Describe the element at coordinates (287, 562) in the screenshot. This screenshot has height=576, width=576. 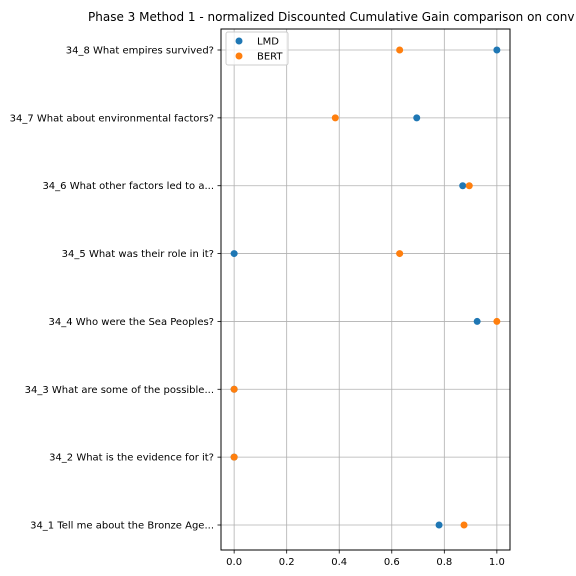
I see `tick-label-x: 0.2` at that location.